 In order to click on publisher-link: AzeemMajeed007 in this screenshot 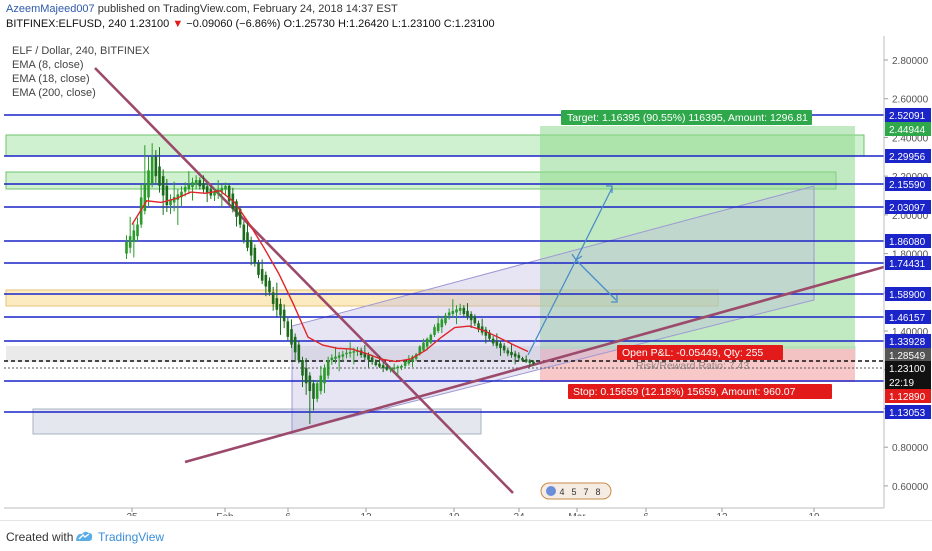, I will do `click(50, 9)`.